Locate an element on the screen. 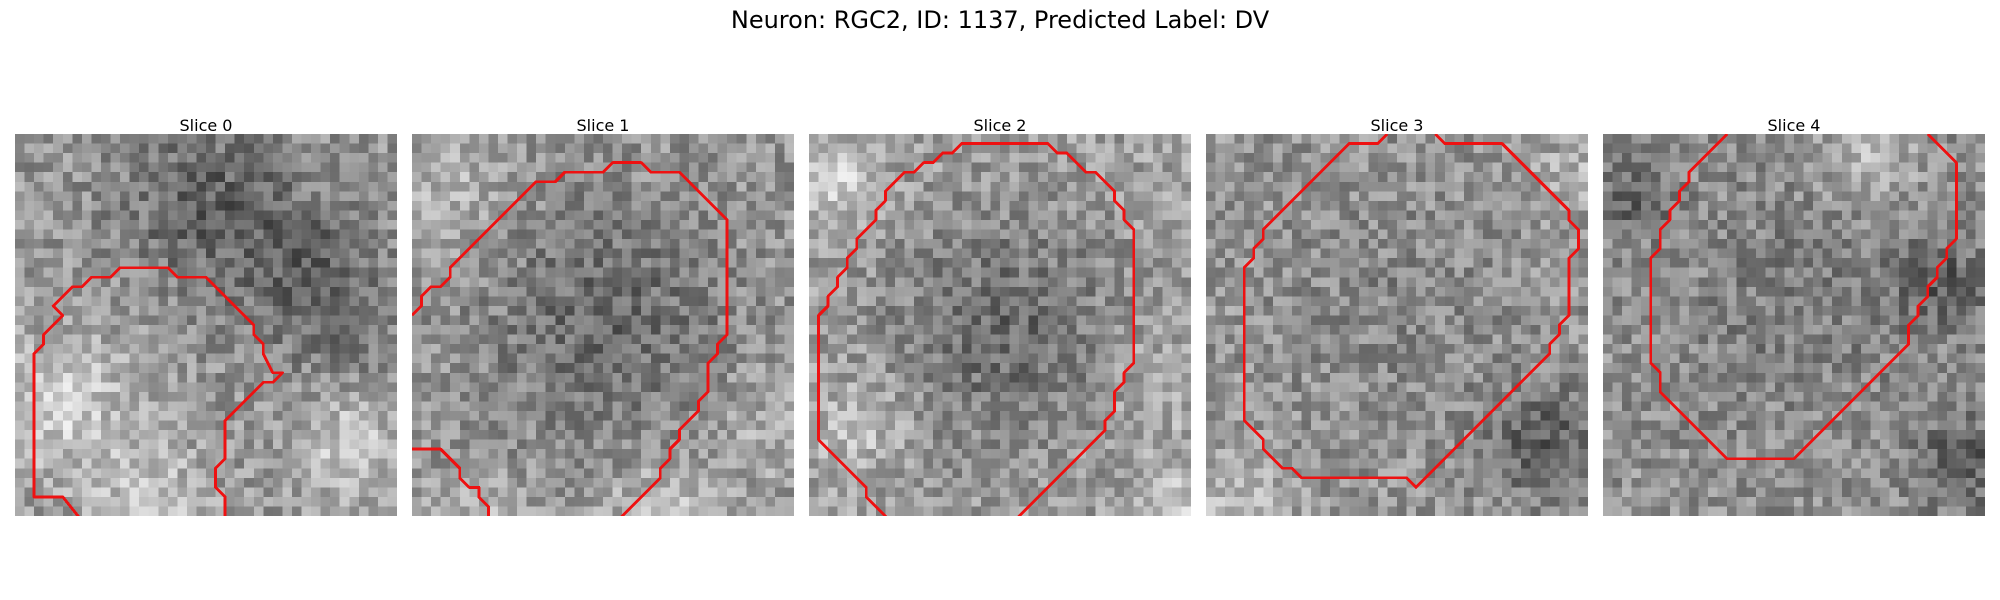 This screenshot has width=2000, height=600. slice-panel-4: Slice 4 is located at coordinates (1794, 316).